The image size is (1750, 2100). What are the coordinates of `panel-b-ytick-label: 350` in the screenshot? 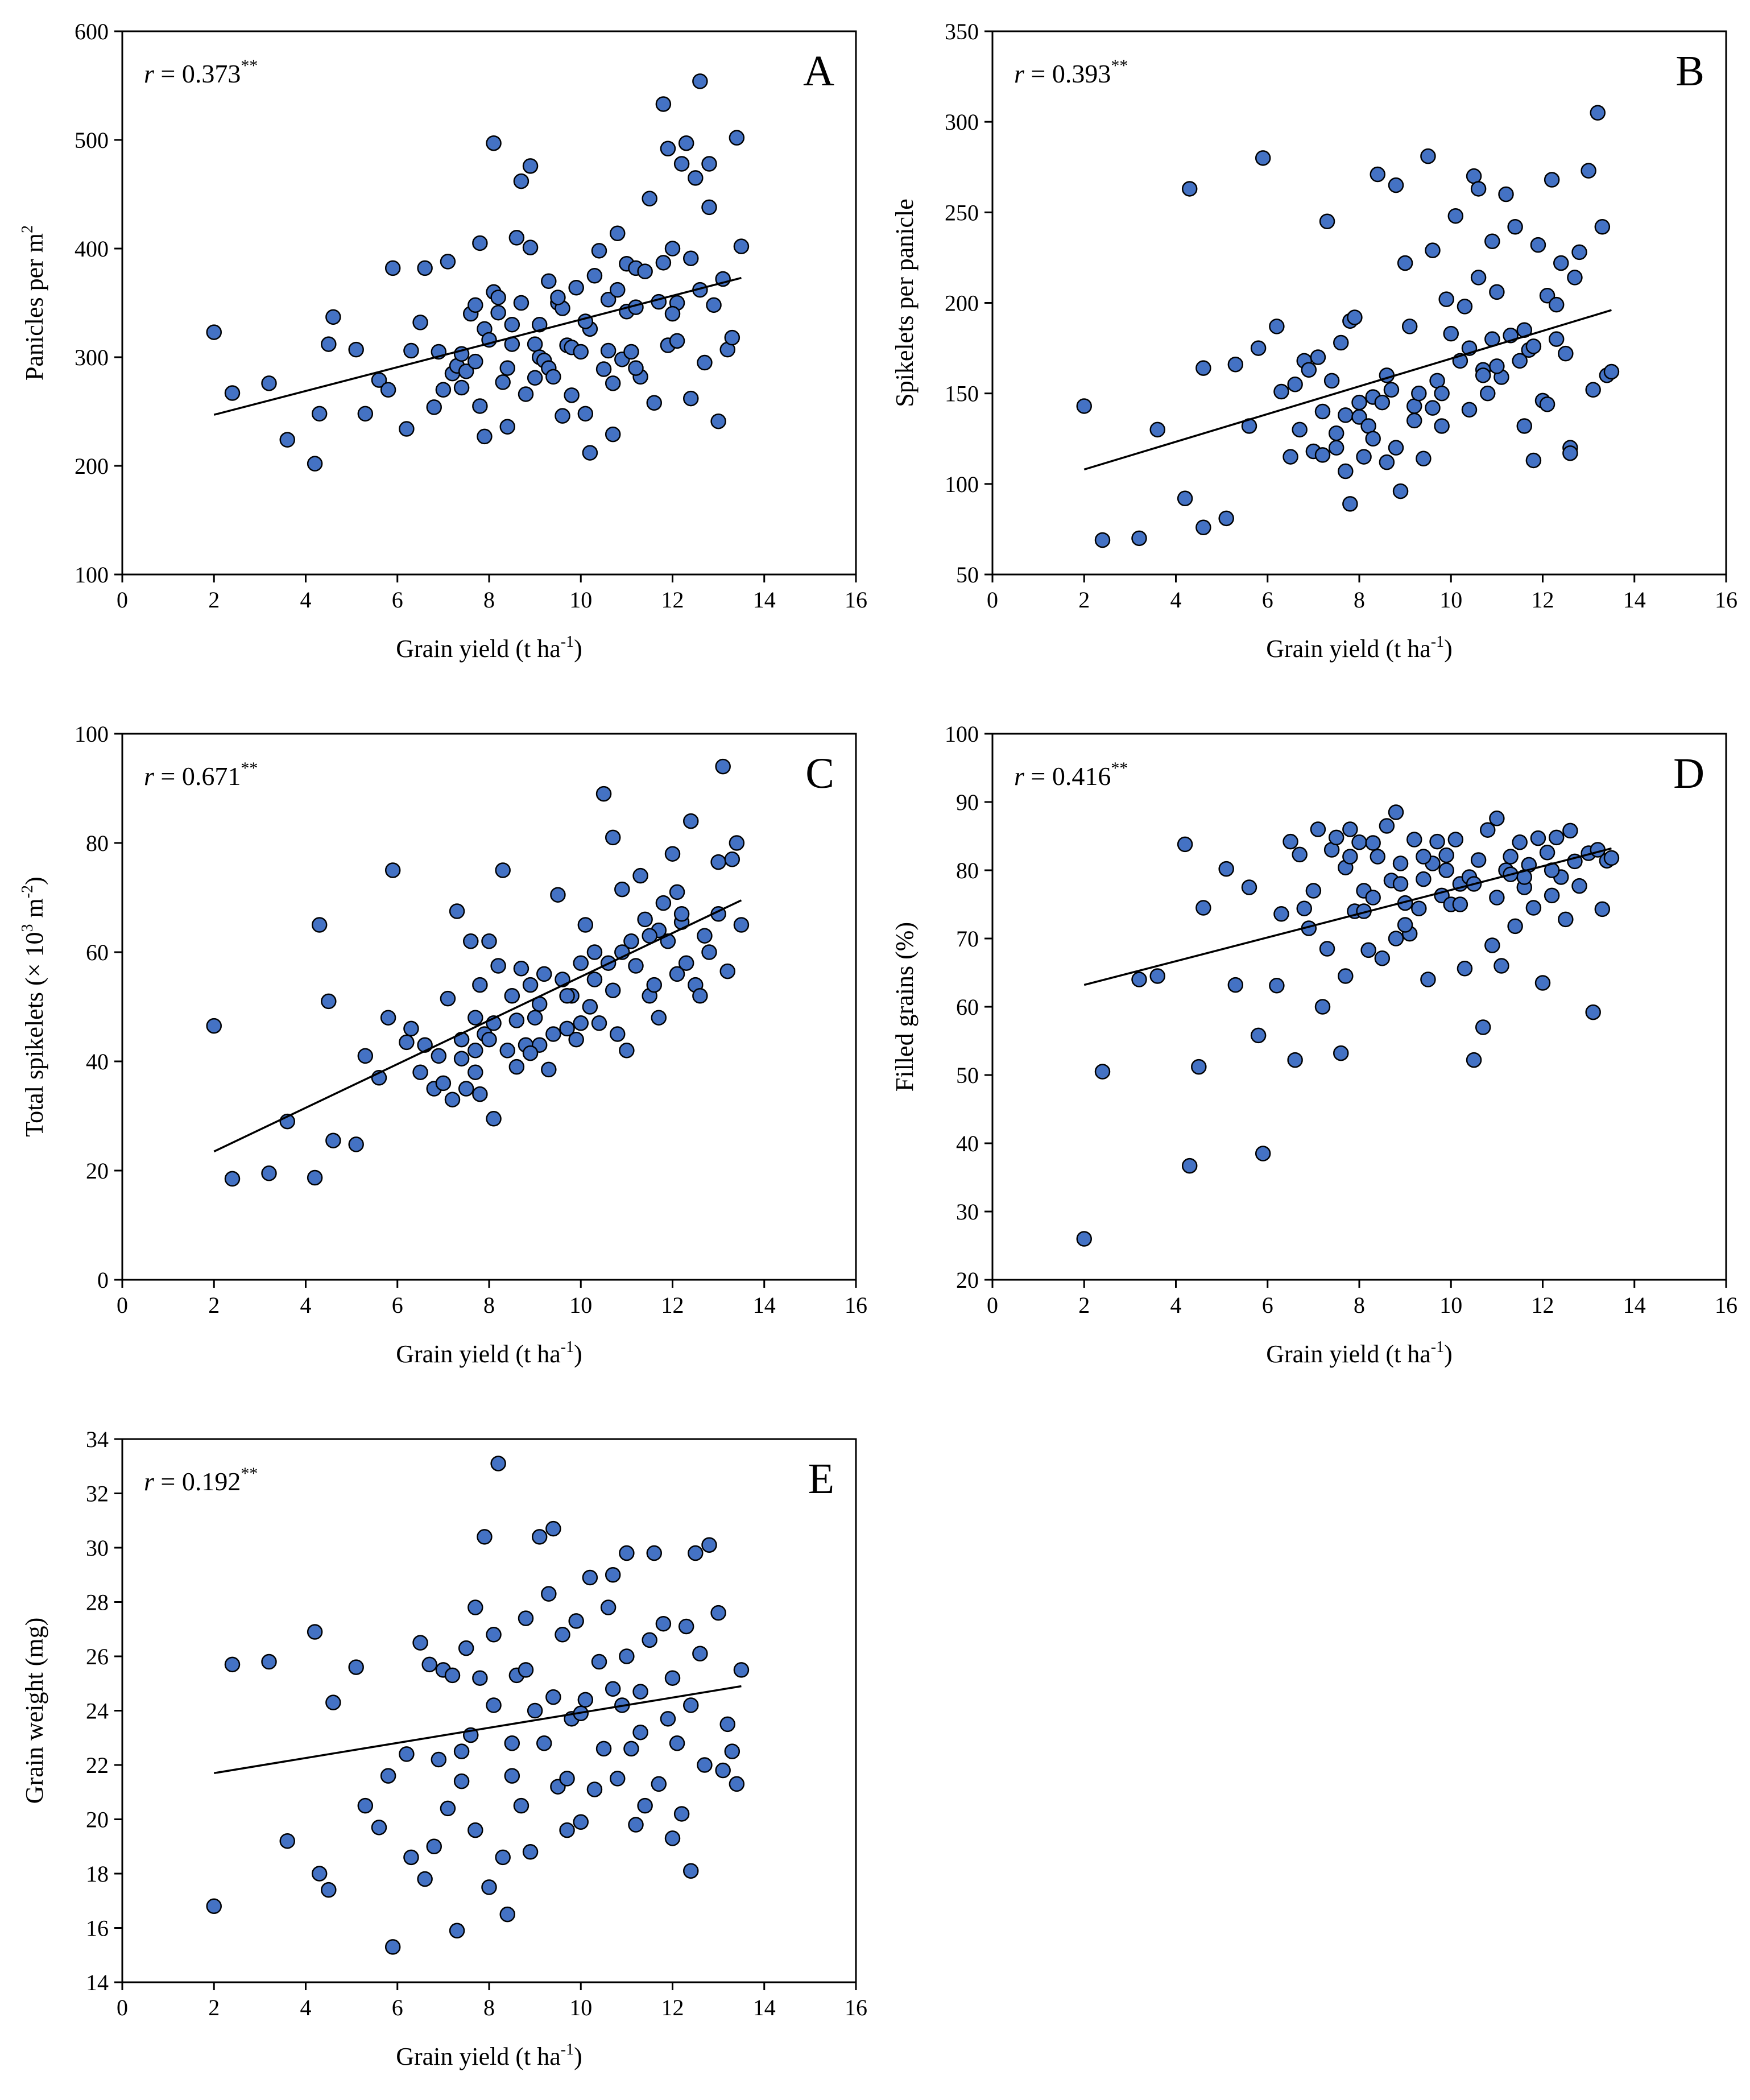 It's located at (962, 31).